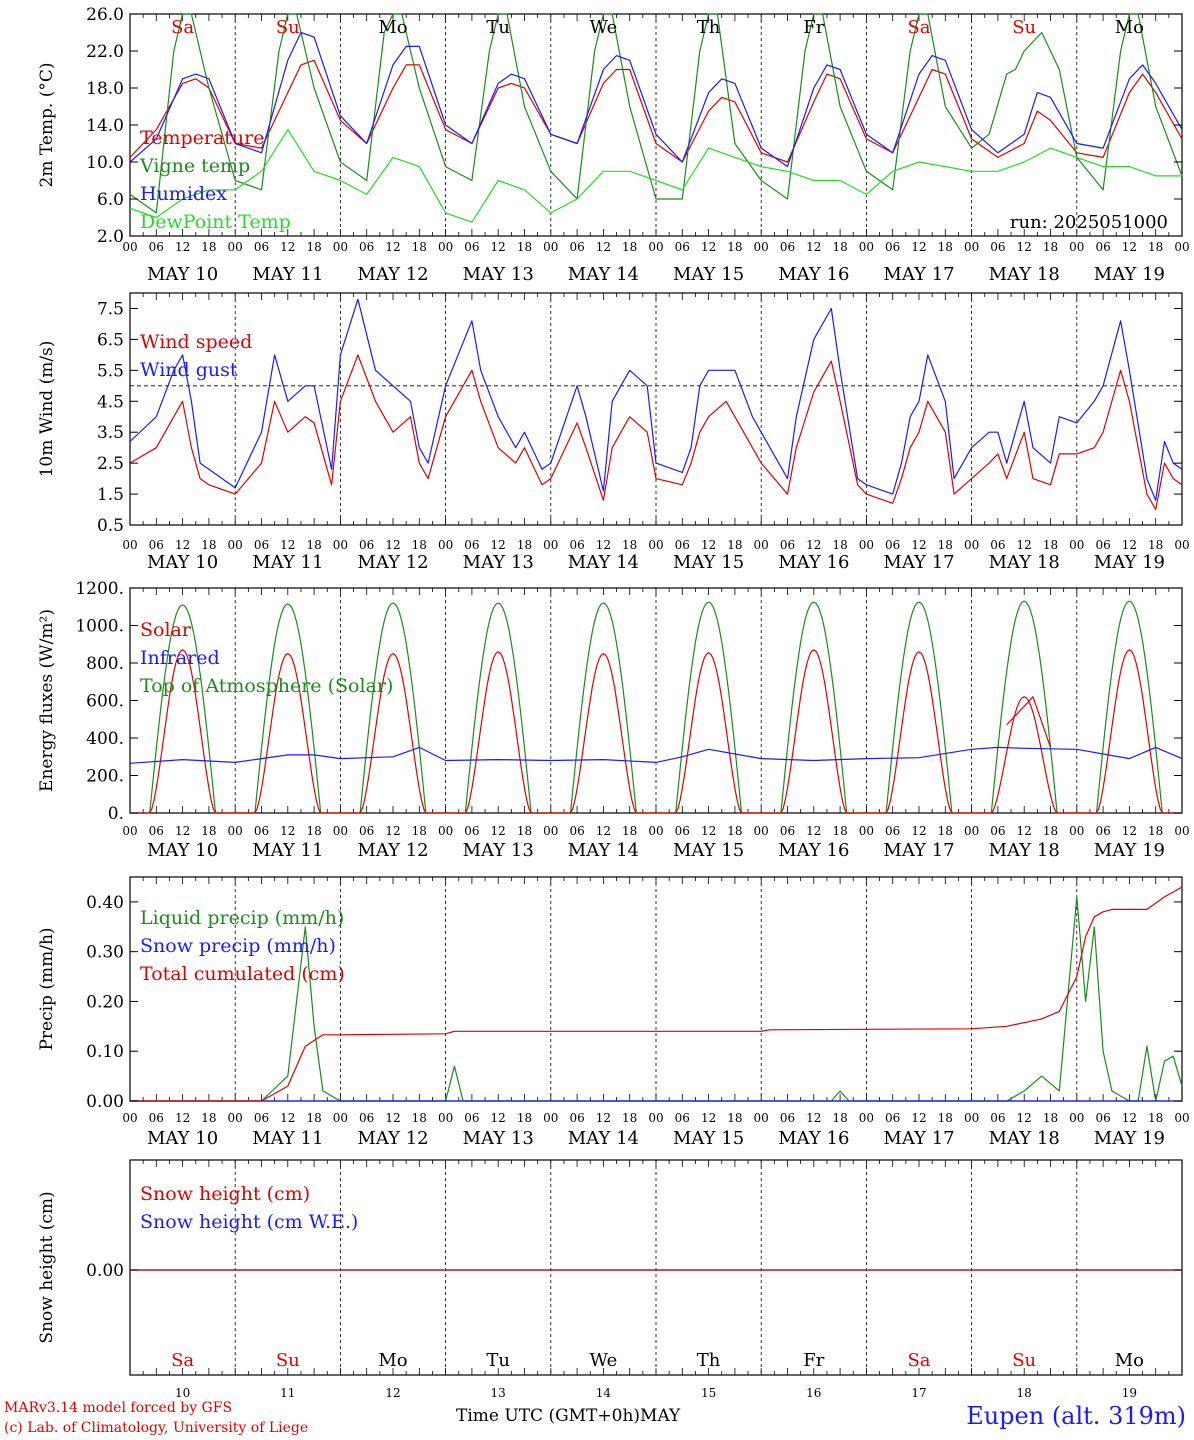 The image size is (1194, 1440). Describe the element at coordinates (708, 1393) in the screenshot. I see `day-number-label: 15` at that location.